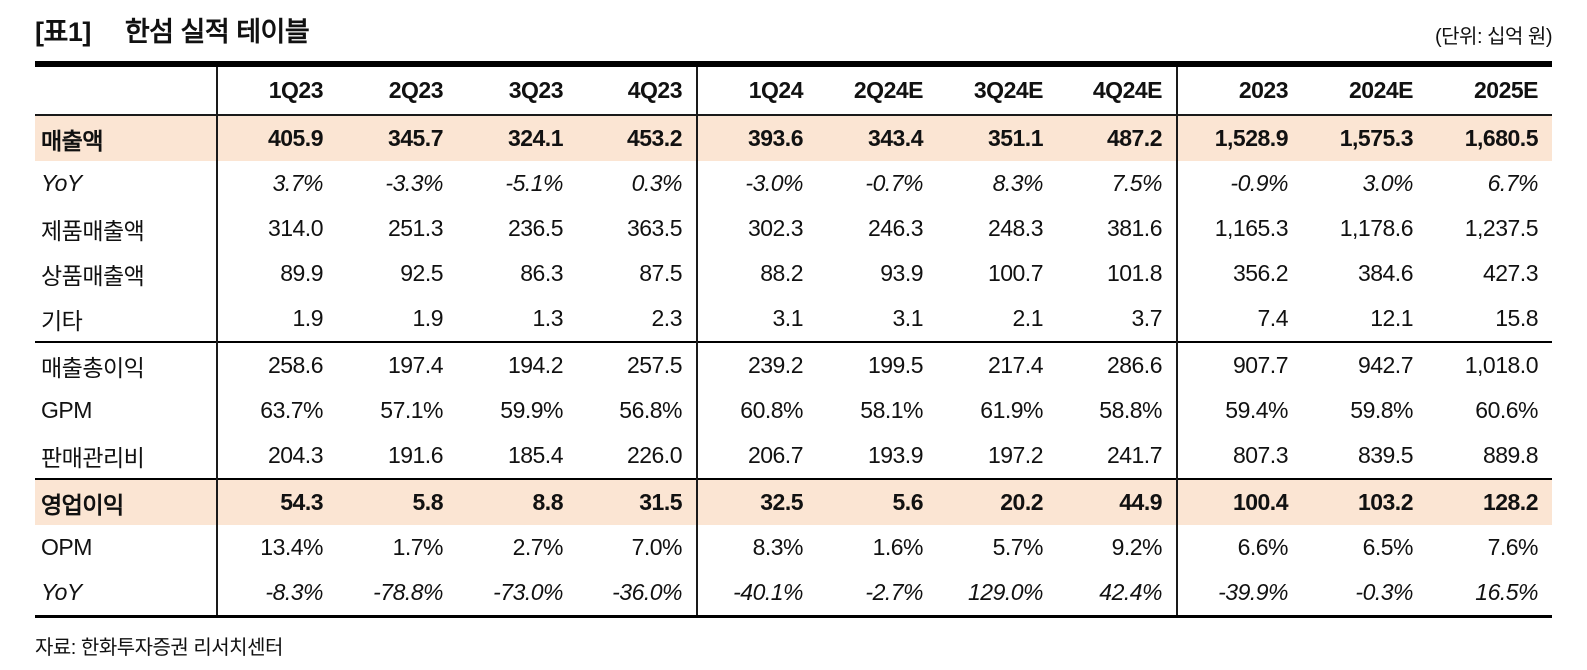 The height and width of the screenshot is (670, 1587). Describe the element at coordinates (650, 410) in the screenshot. I see `table-cell: 56.8%` at that location.